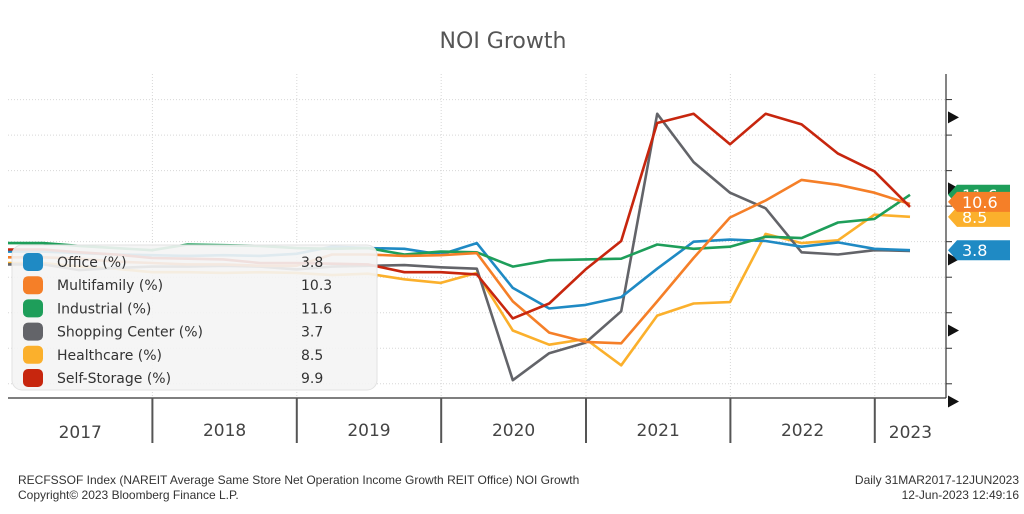 The width and height of the screenshot is (1024, 514). I want to click on x-axis-labels: 2017 2018 2019 2020 2021 2022 2023, so click(495, 432).